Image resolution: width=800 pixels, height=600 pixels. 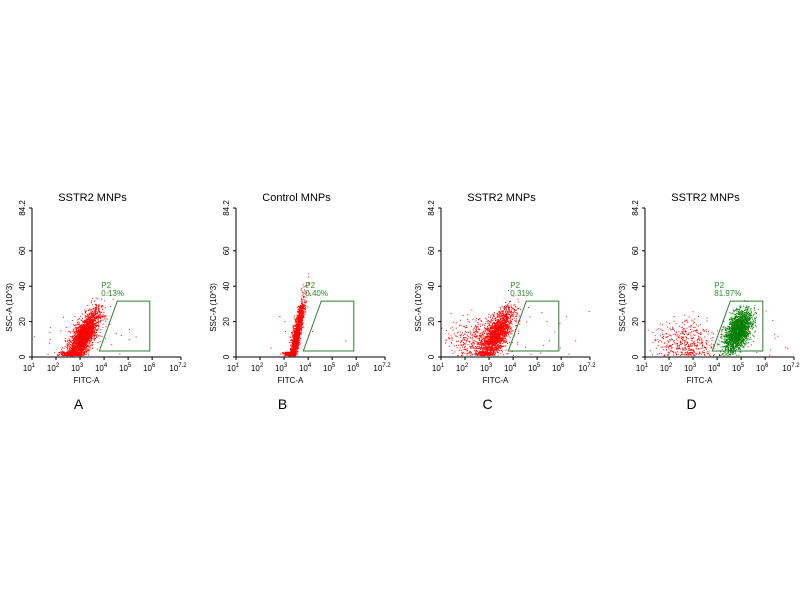 I want to click on x-tick-label: 107.2, so click(x=178, y=368).